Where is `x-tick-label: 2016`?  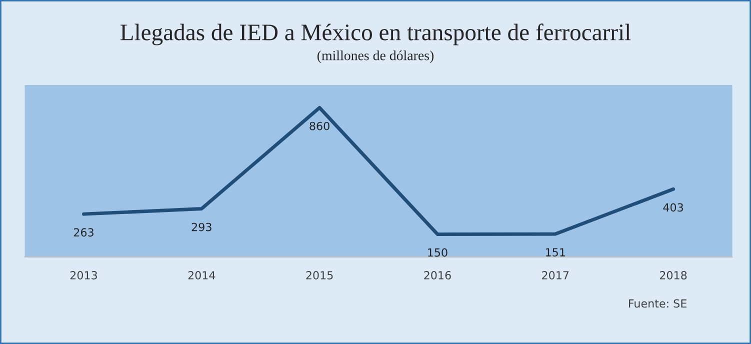 x-tick-label: 2016 is located at coordinates (437, 275).